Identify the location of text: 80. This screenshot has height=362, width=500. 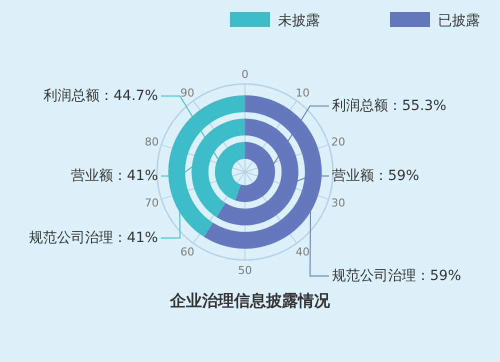
(151, 142).